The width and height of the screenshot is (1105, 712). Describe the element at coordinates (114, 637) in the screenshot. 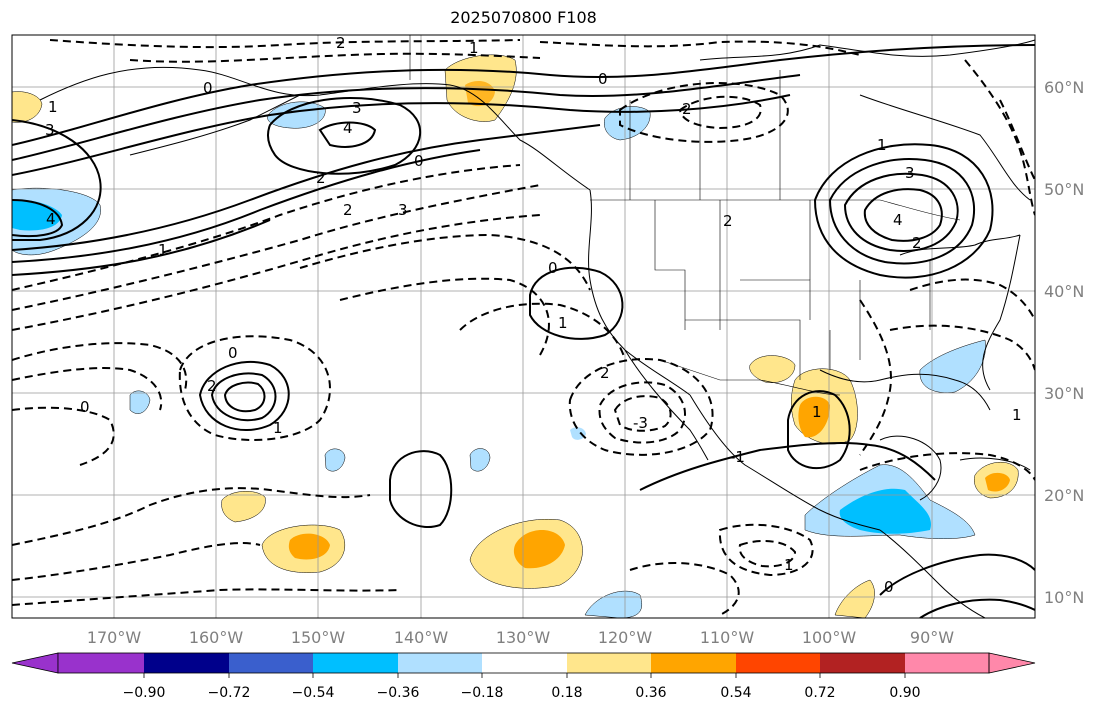

I see `lon-label: 170°W` at that location.